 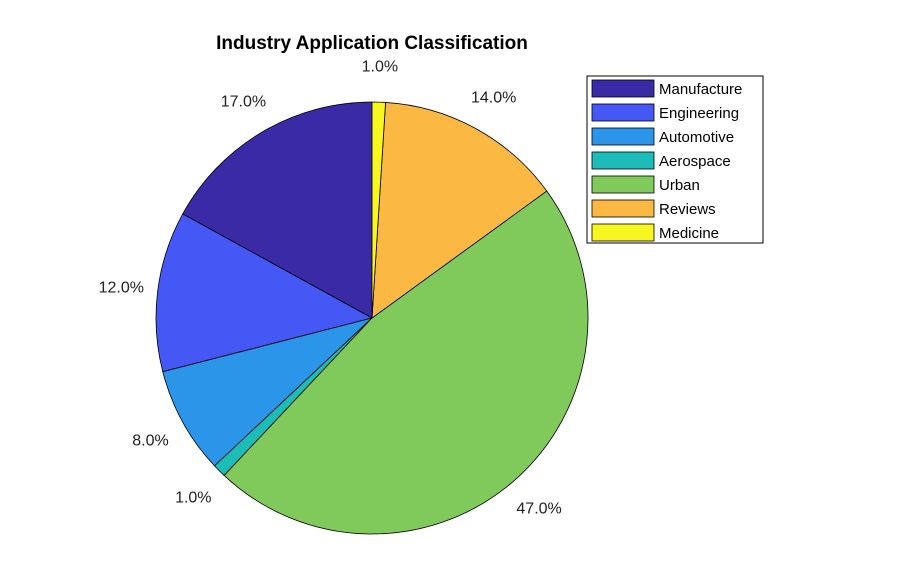 What do you see at coordinates (623, 184) in the screenshot?
I see `legend-swatch-urban` at bounding box center [623, 184].